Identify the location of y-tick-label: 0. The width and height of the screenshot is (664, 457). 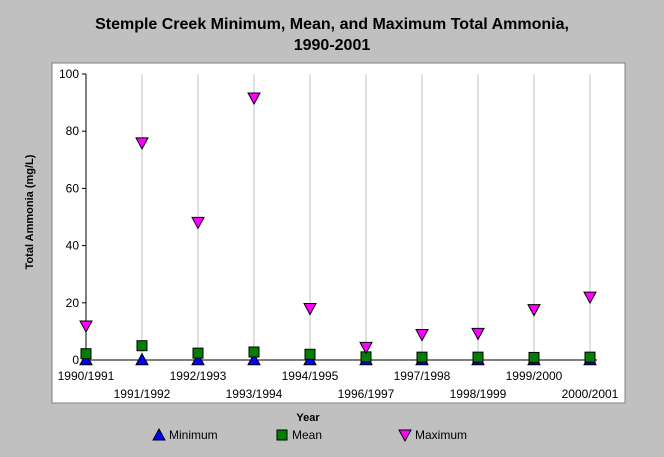
(75, 360).